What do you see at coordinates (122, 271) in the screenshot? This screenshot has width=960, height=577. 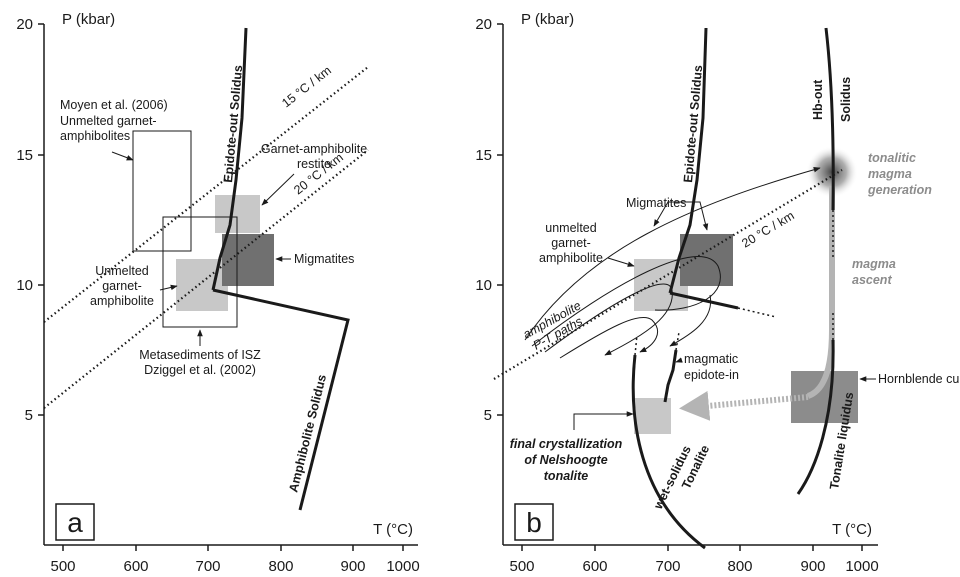 I see `unmelted-label-a: Unmelted` at bounding box center [122, 271].